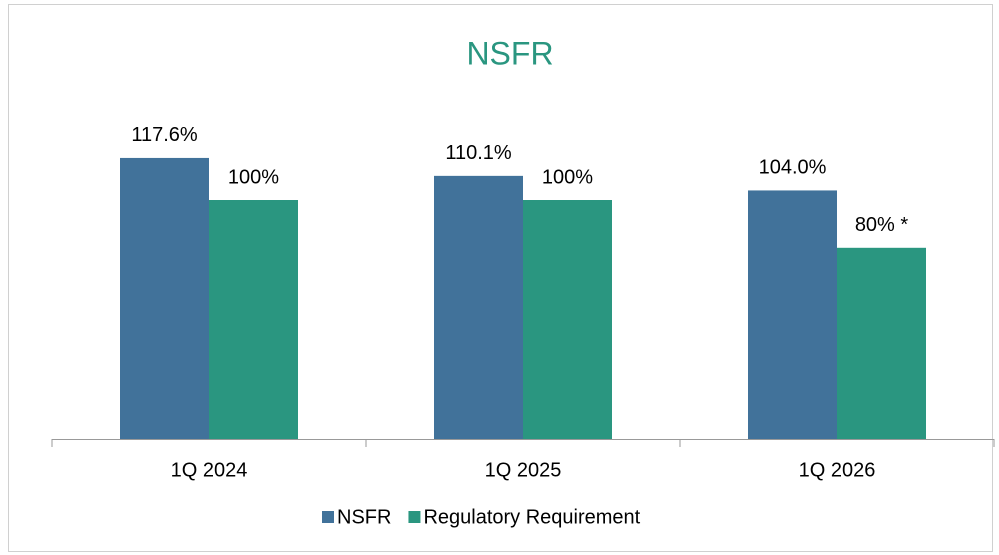 This screenshot has width=999, height=555. Describe the element at coordinates (793, 168) in the screenshot. I see `data-label: 104.0%` at that location.